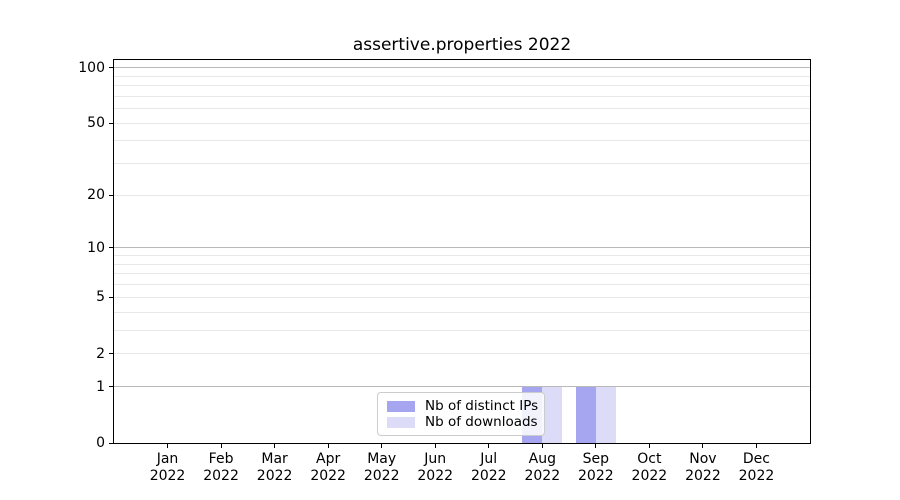 This screenshot has width=900, height=500. I want to click on y-tick-label-5: 5, so click(100, 297).